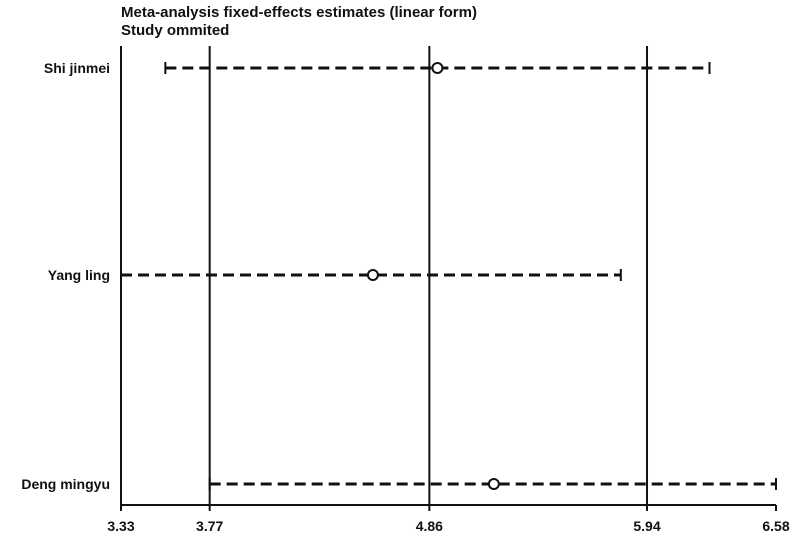 This screenshot has height=539, width=800. Describe the element at coordinates (79, 275) in the screenshot. I see `study-label-yang-ling: Yang ling` at that location.